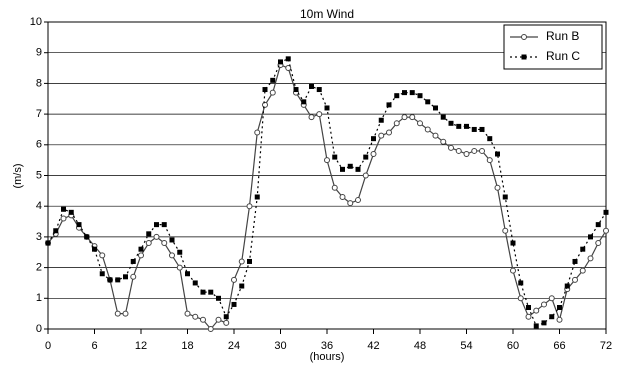  What do you see at coordinates (563, 56) in the screenshot?
I see `legend-label: Run C` at bounding box center [563, 56].